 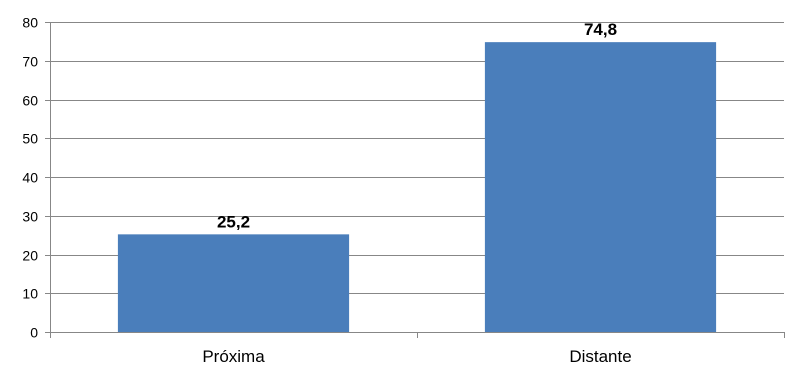 I want to click on y-tick-label: 30, so click(x=30, y=217).